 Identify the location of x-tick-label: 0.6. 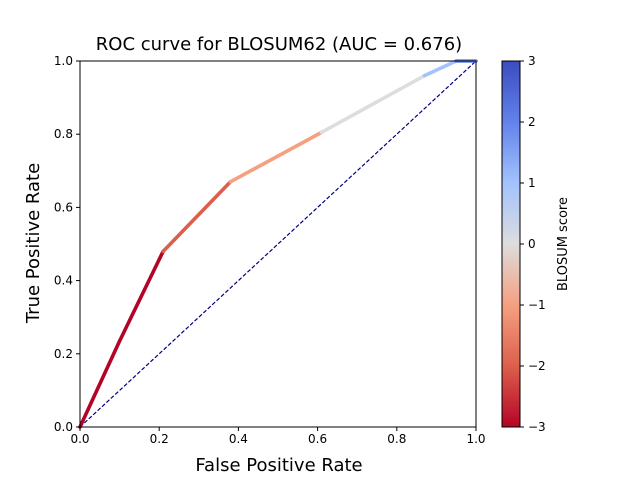
(317, 439).